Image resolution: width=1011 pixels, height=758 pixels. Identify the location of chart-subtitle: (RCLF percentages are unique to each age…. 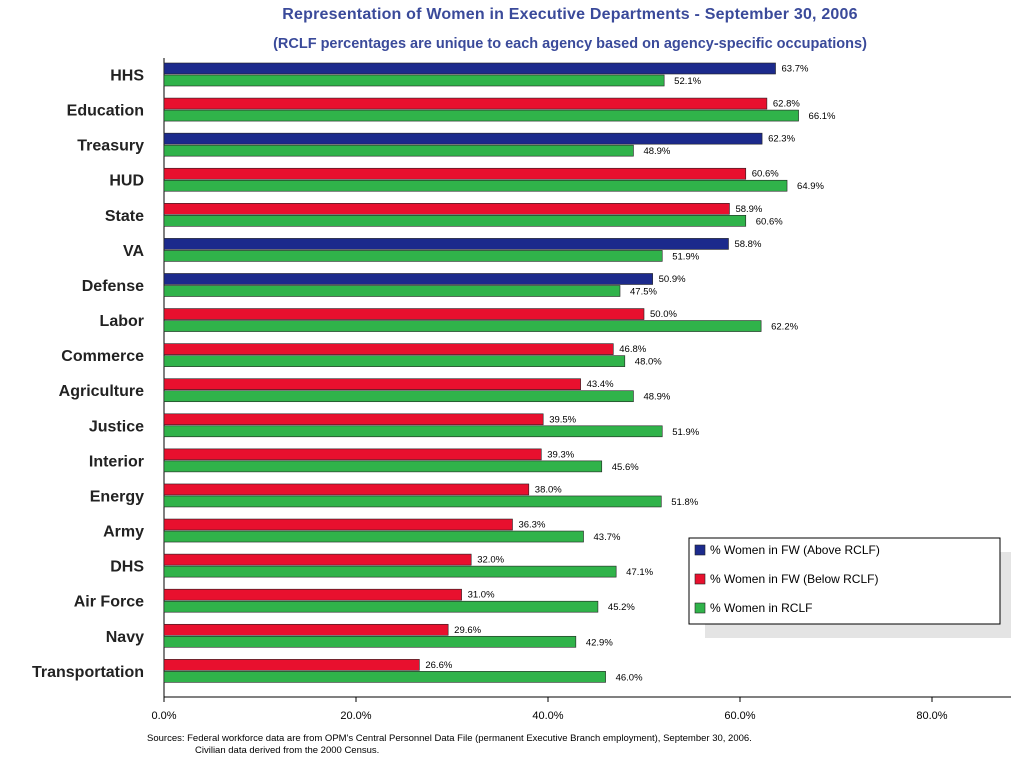
(570, 44).